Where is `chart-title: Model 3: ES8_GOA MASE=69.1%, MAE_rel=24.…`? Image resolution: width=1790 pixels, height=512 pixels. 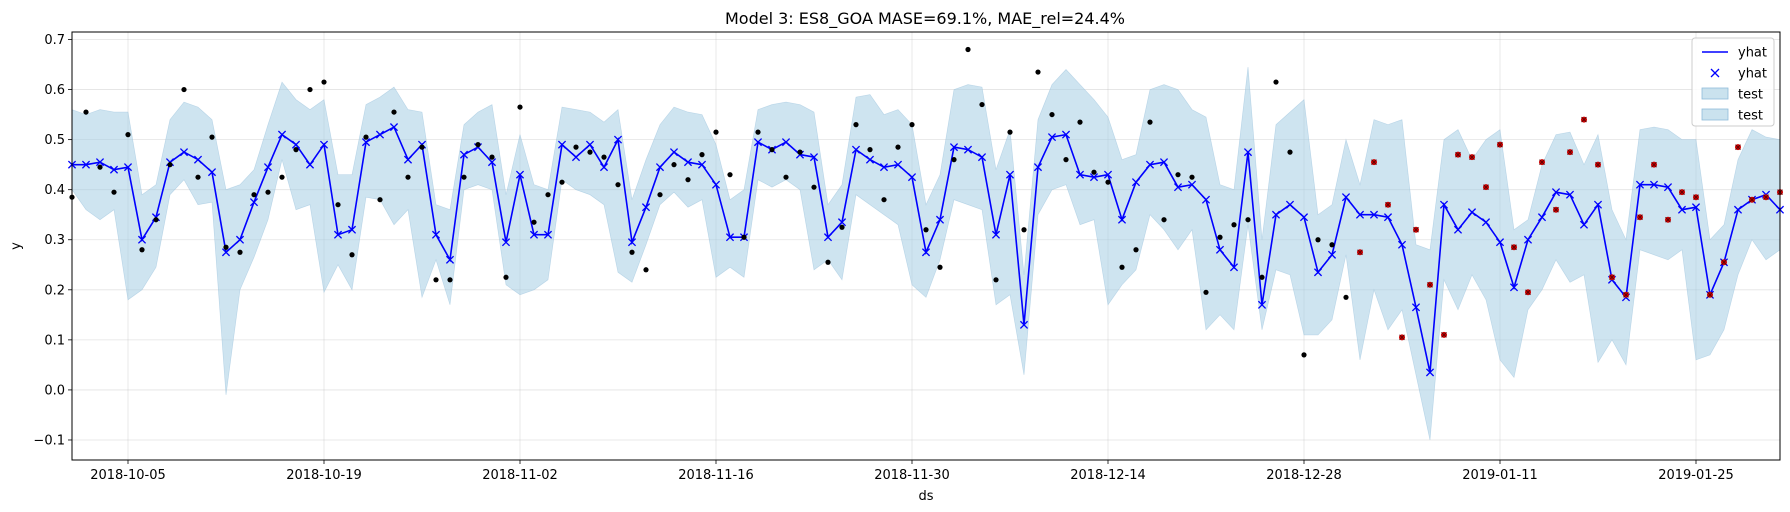
chart-title: Model 3: ES8_GOA MASE=69.1%, MAE_rel=24.… is located at coordinates (925, 19).